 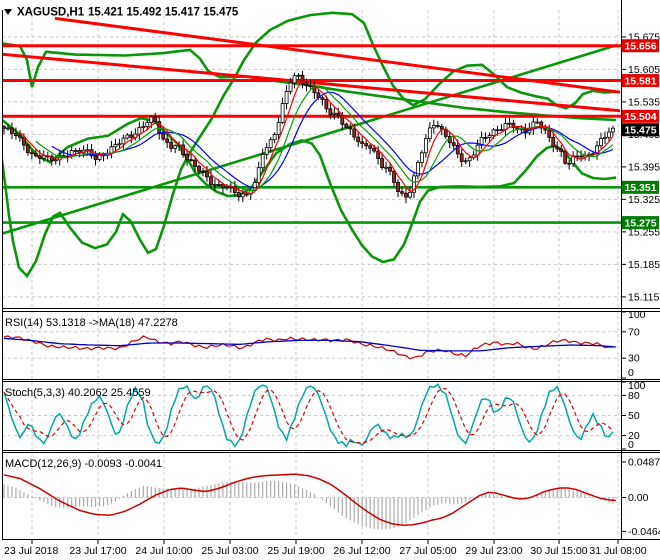 I want to click on price-badge-value: 15.475, so click(x=640, y=131).